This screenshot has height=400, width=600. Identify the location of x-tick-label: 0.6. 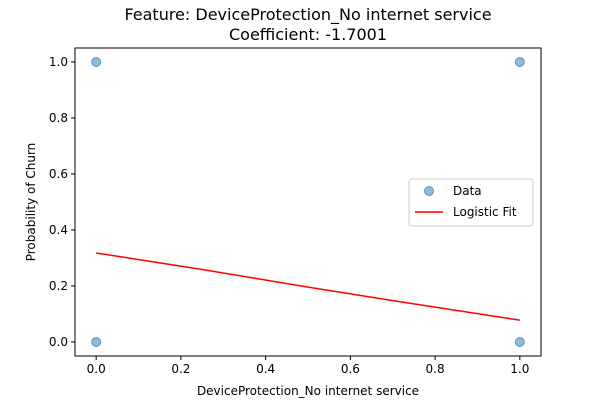
(350, 369).